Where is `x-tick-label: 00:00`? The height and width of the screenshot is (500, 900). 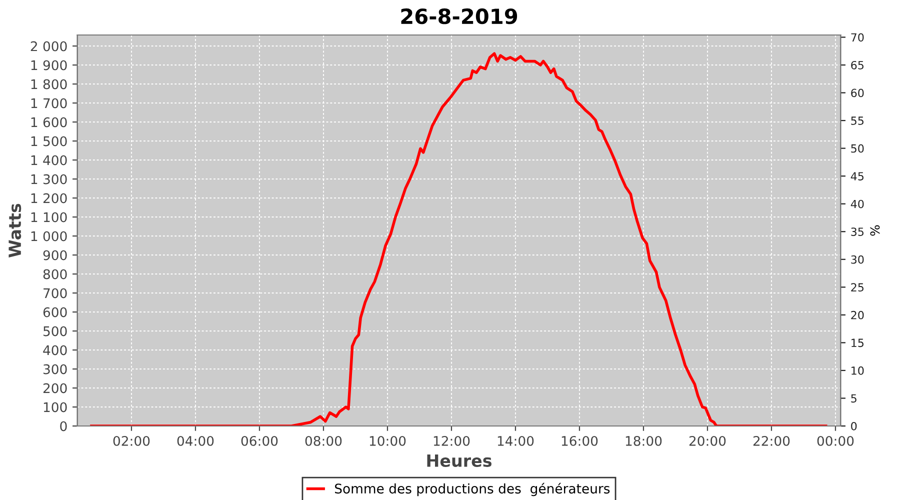
x-tick-label: 00:00 is located at coordinates (835, 441).